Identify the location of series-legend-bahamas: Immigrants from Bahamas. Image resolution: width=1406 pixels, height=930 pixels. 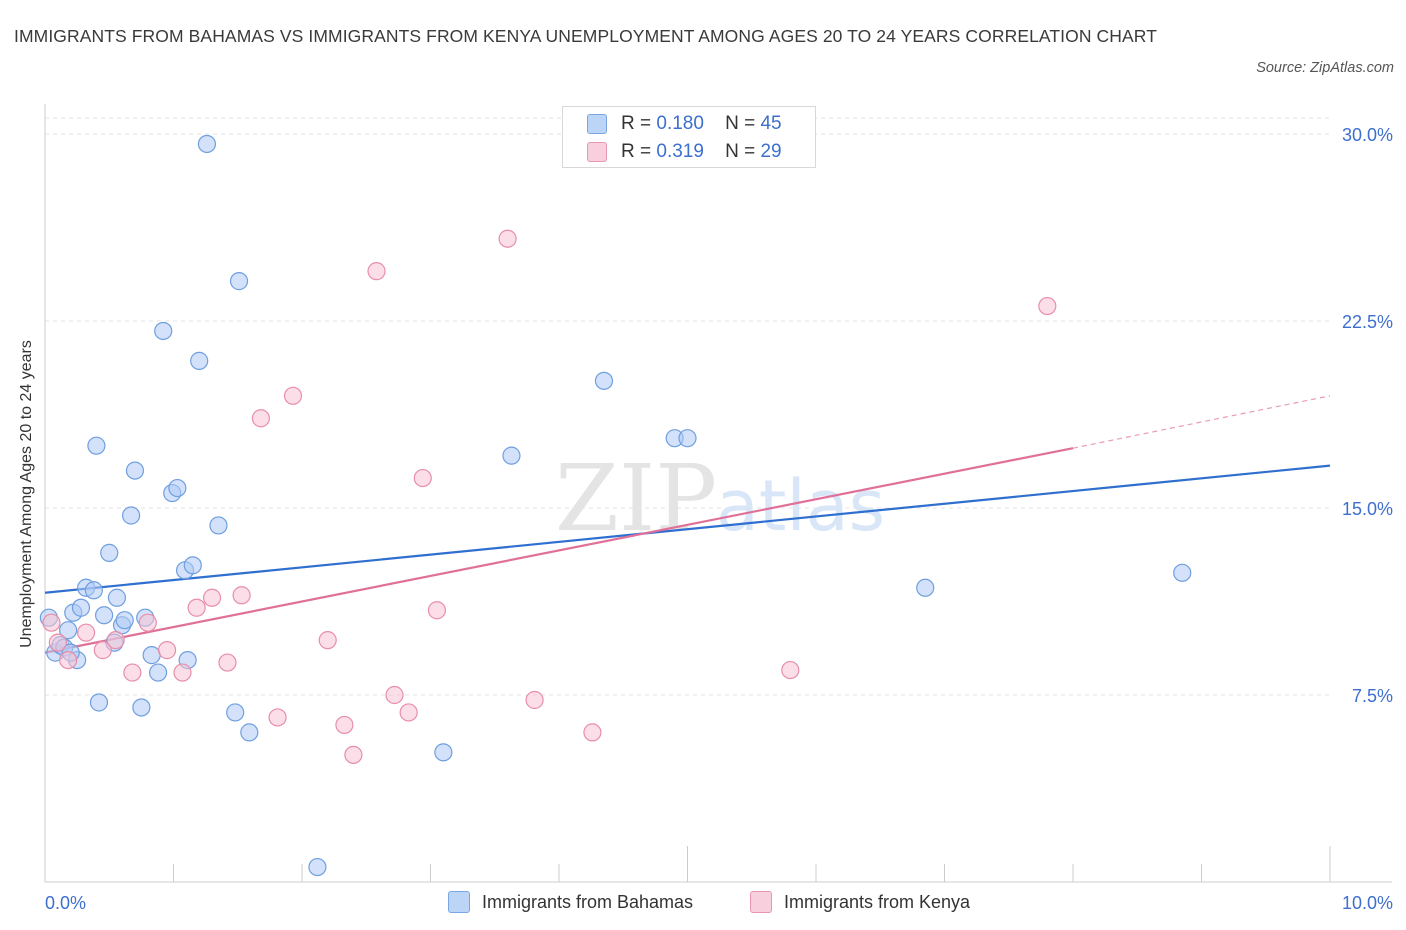
(593, 902).